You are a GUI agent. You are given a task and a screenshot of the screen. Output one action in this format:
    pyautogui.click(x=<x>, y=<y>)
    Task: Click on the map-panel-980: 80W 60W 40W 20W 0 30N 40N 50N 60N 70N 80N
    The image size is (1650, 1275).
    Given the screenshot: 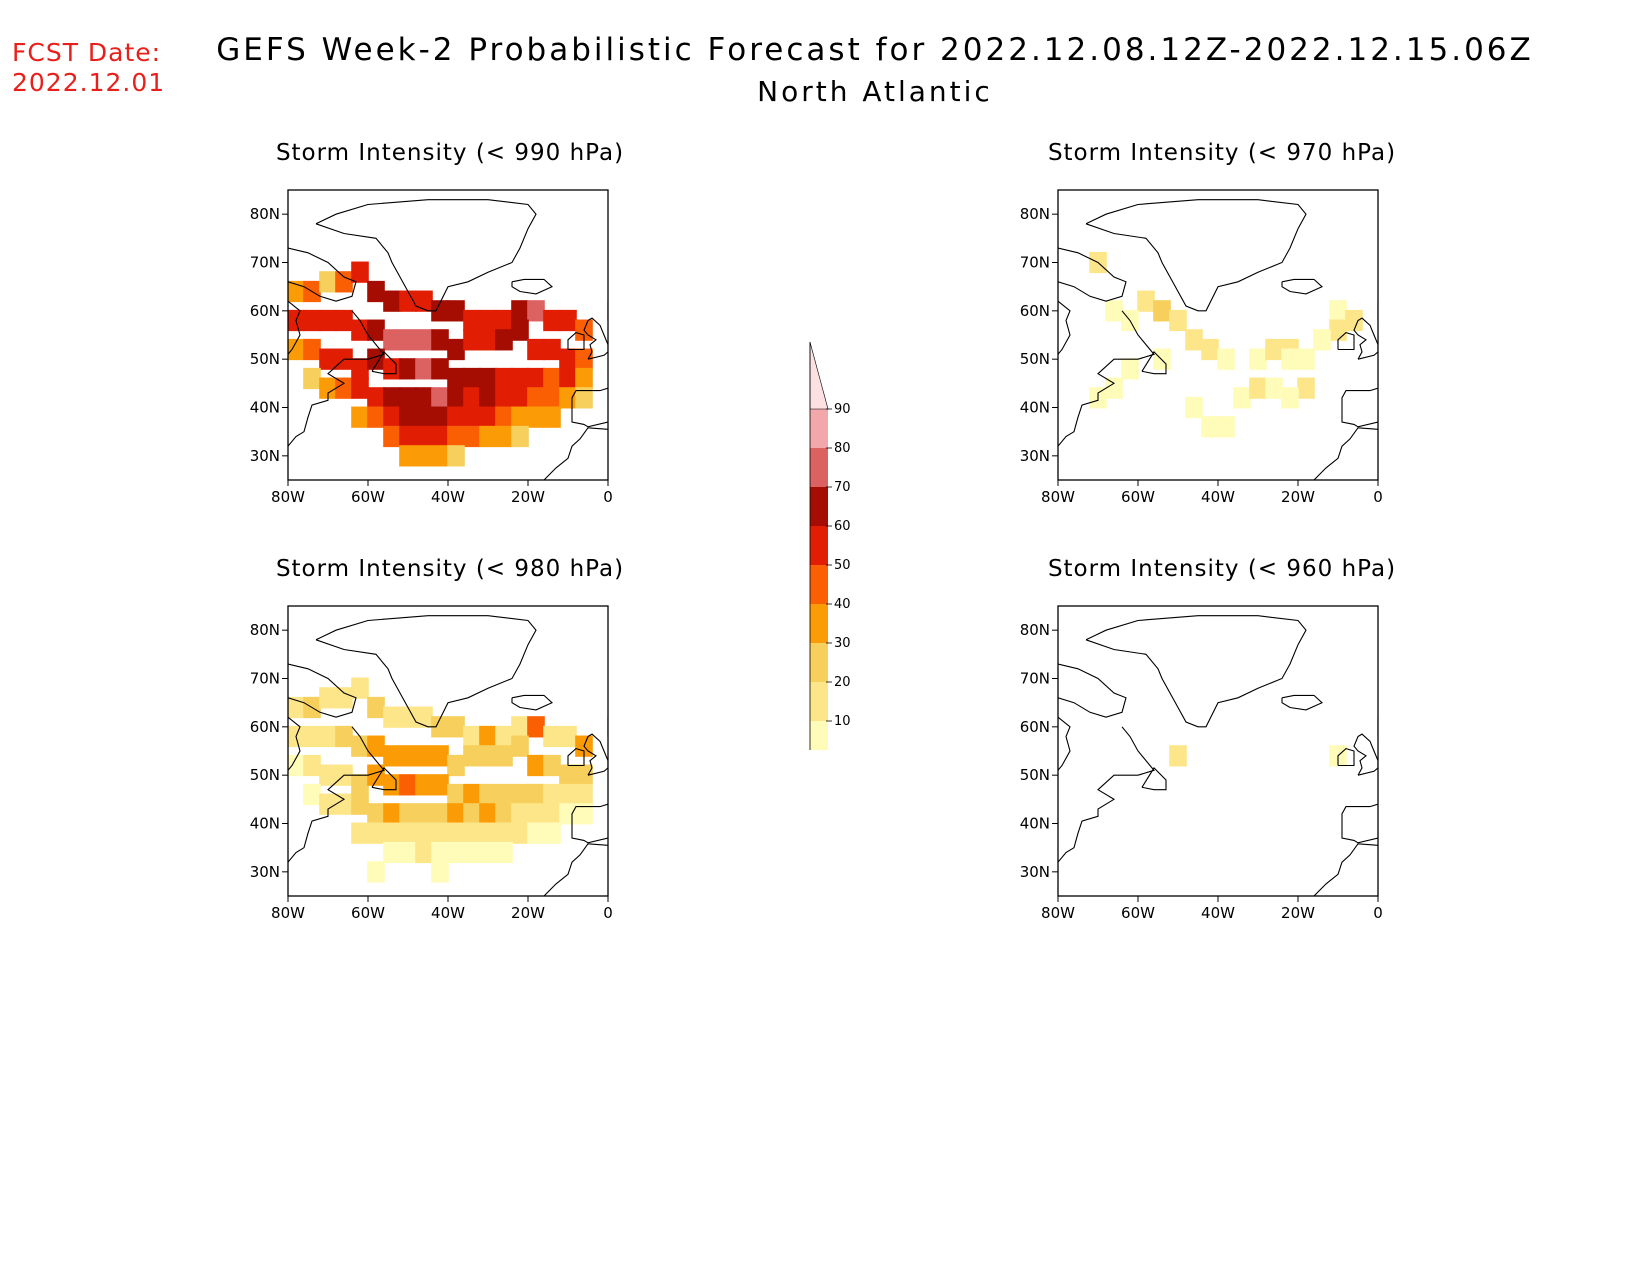 What is the action you would take?
    pyautogui.click(x=431, y=763)
    